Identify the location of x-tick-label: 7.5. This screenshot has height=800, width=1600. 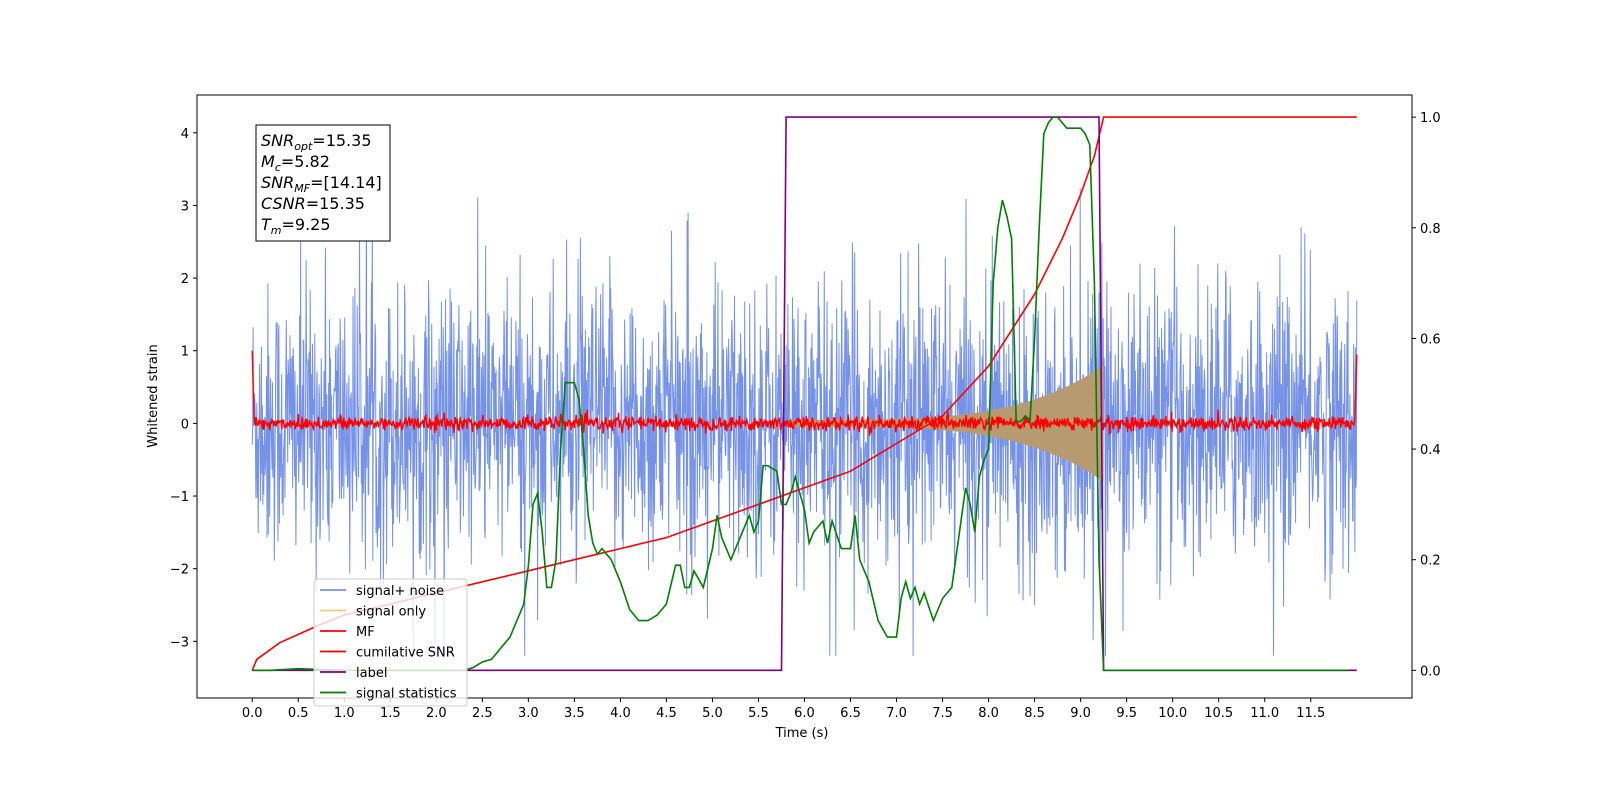
(942, 713).